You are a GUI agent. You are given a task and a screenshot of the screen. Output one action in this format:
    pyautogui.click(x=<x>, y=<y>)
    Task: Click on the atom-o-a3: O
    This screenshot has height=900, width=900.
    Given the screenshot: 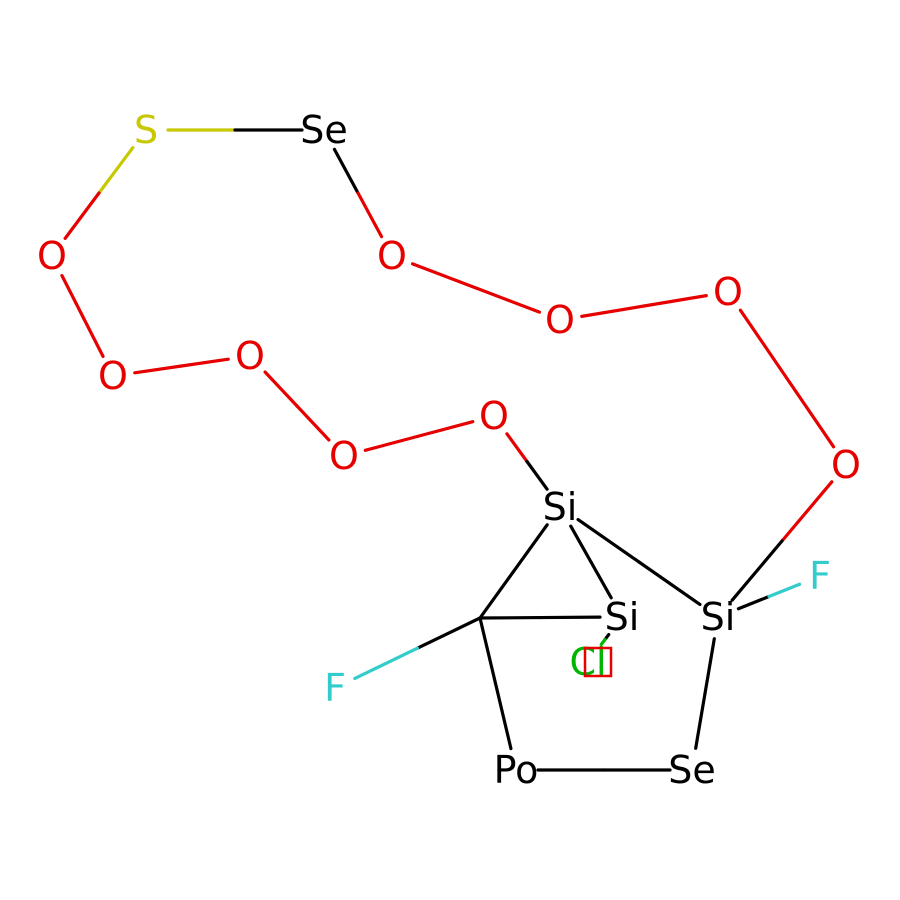 What is the action you would take?
    pyautogui.click(x=392, y=256)
    